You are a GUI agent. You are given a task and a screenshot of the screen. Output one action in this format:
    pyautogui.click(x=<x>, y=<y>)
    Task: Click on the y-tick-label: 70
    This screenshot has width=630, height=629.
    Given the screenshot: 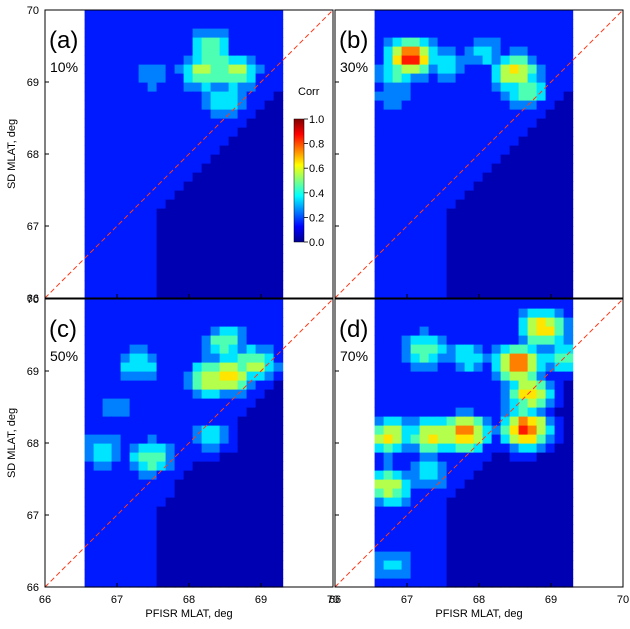 What is the action you would take?
    pyautogui.click(x=33, y=300)
    